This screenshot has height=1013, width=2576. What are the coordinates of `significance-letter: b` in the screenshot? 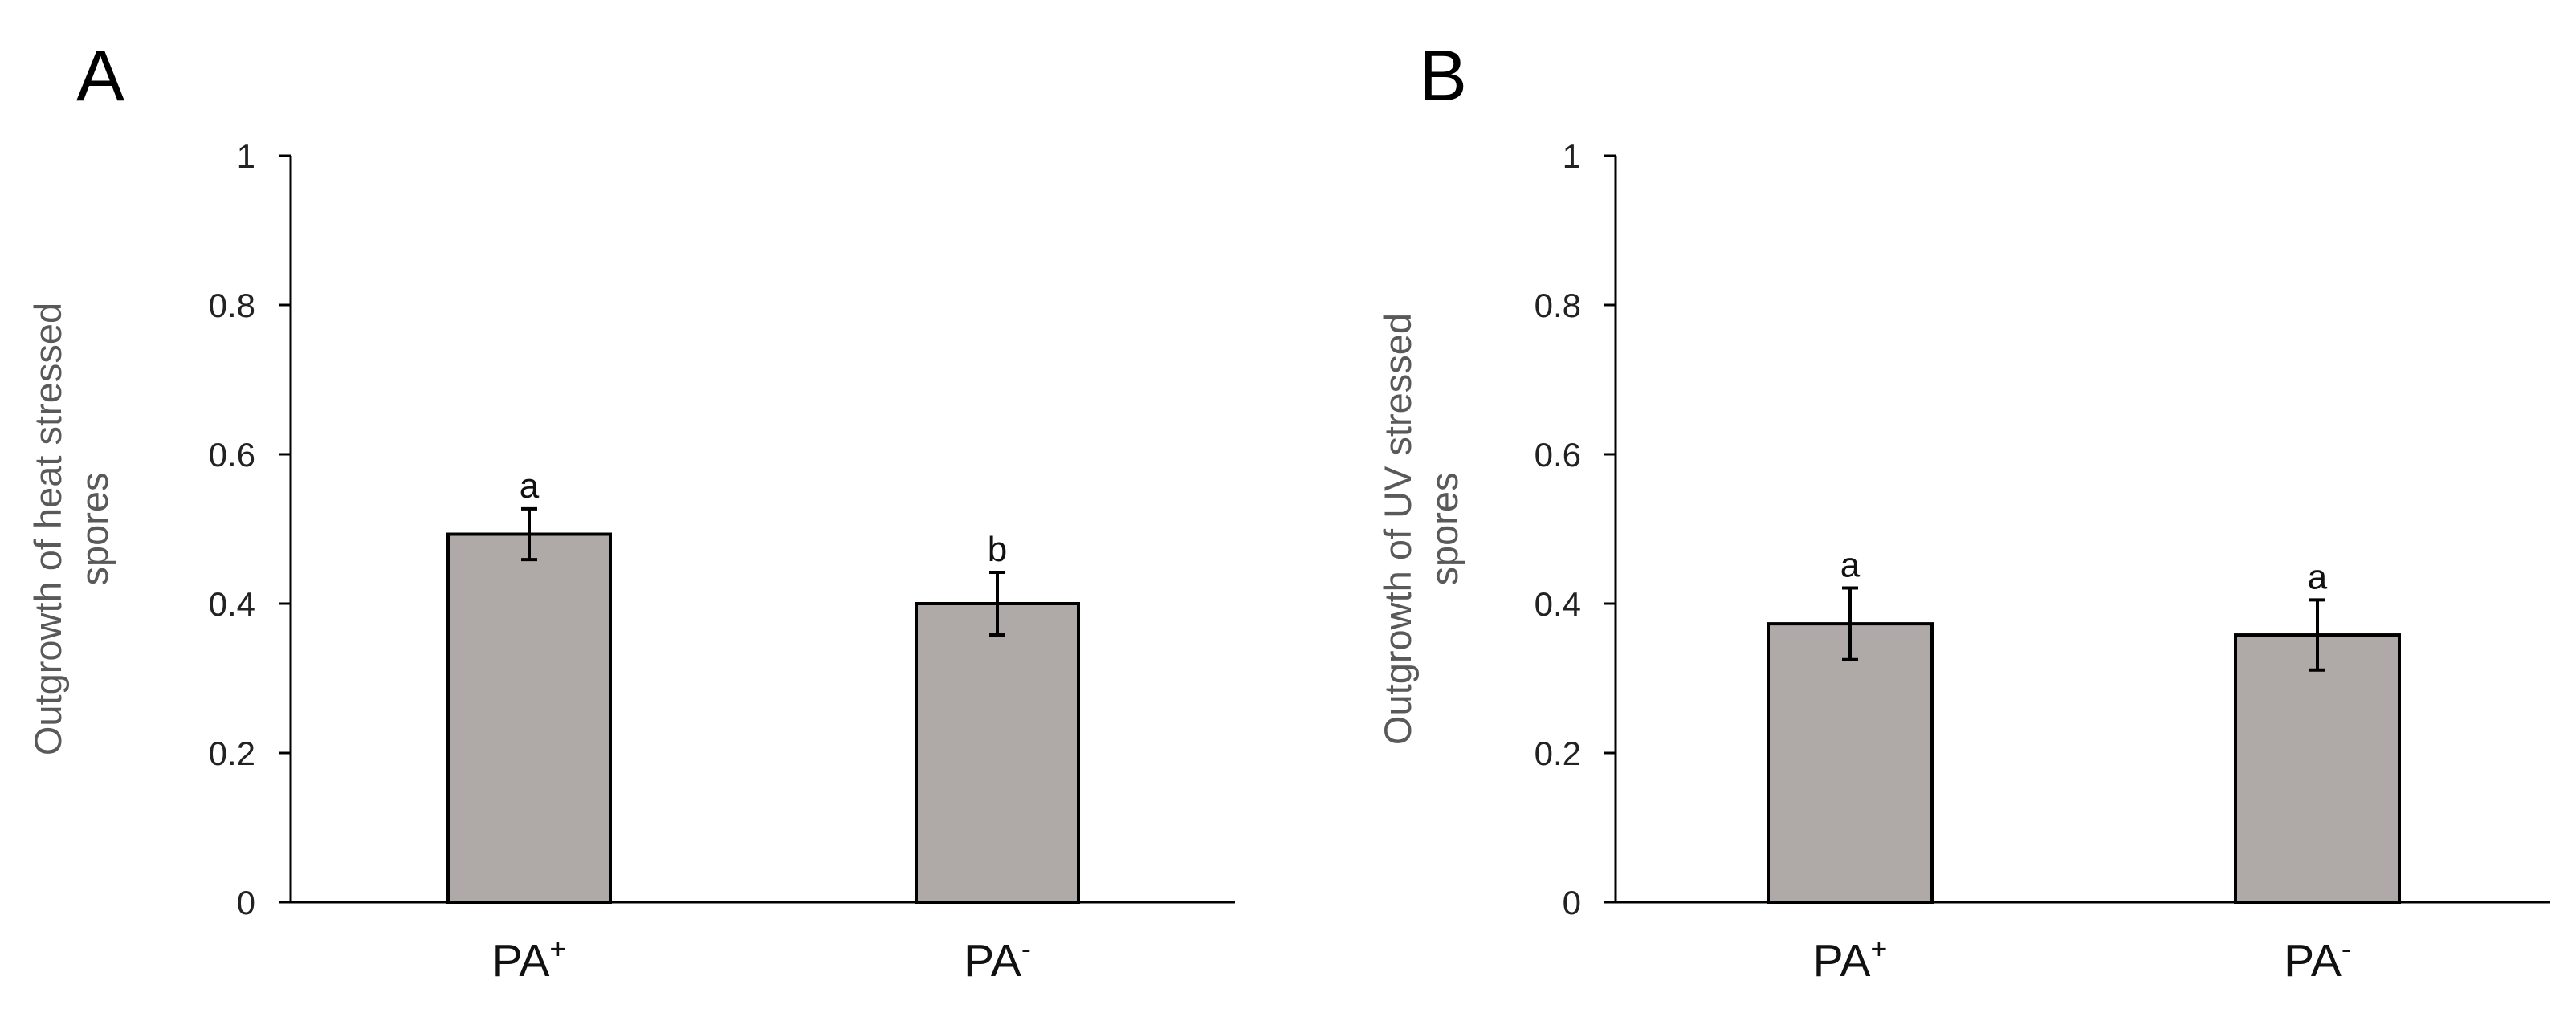 It's located at (997, 549).